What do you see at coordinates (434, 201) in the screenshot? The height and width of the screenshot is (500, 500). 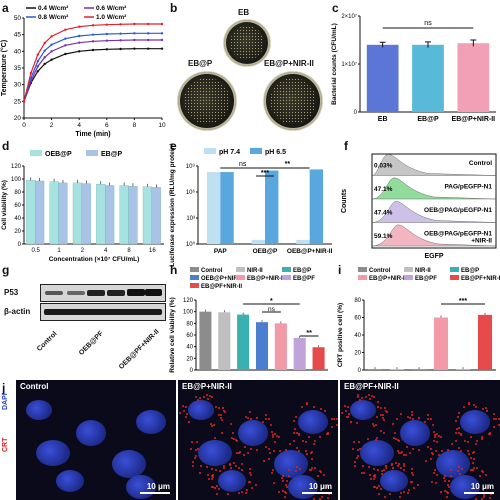 I see `plot-frame` at bounding box center [434, 201].